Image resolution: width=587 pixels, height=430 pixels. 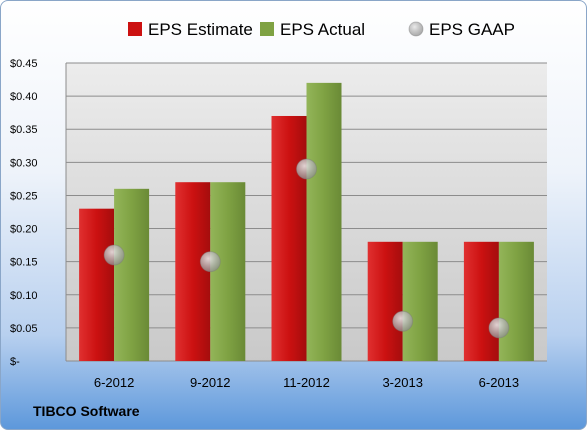 What do you see at coordinates (306, 382) in the screenshot?
I see `x-tick-label: 11-2012` at bounding box center [306, 382].